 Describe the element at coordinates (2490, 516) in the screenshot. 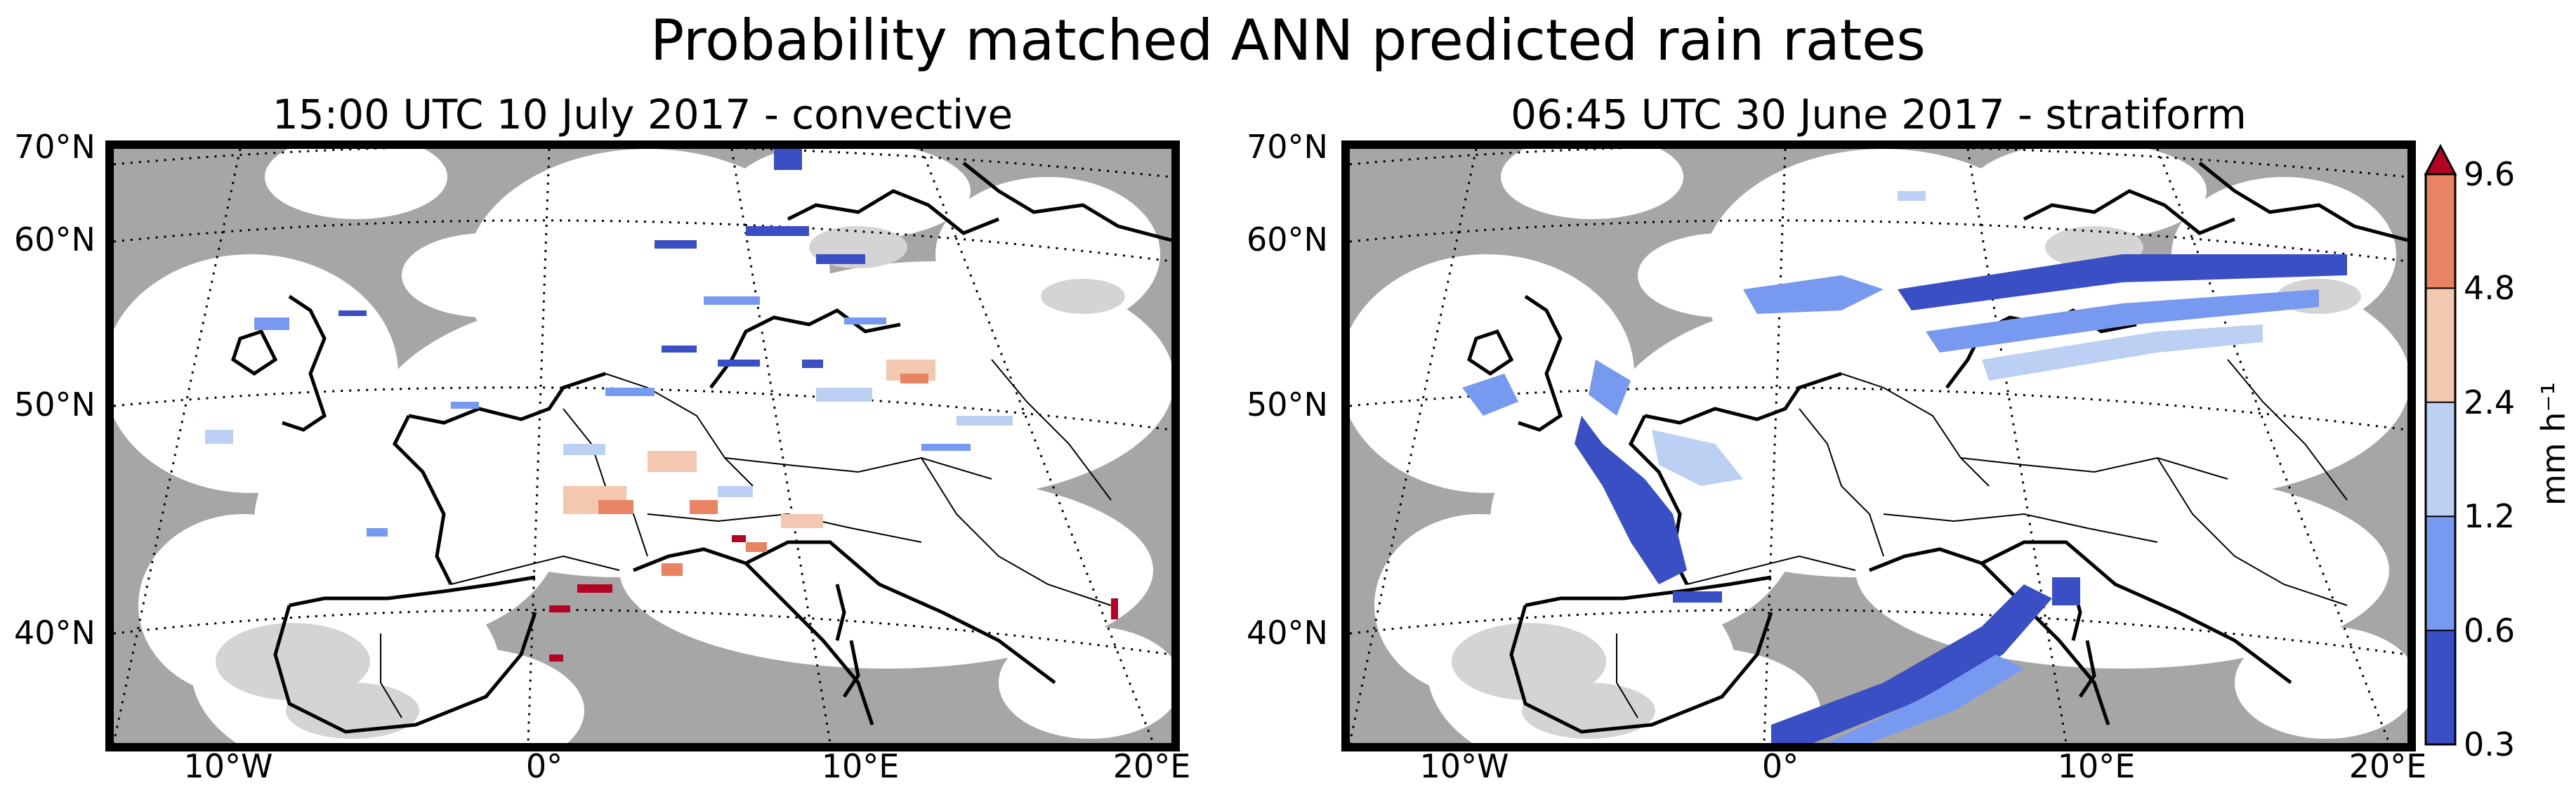

I see `colorbar-tick-1-2: 1.2` at that location.